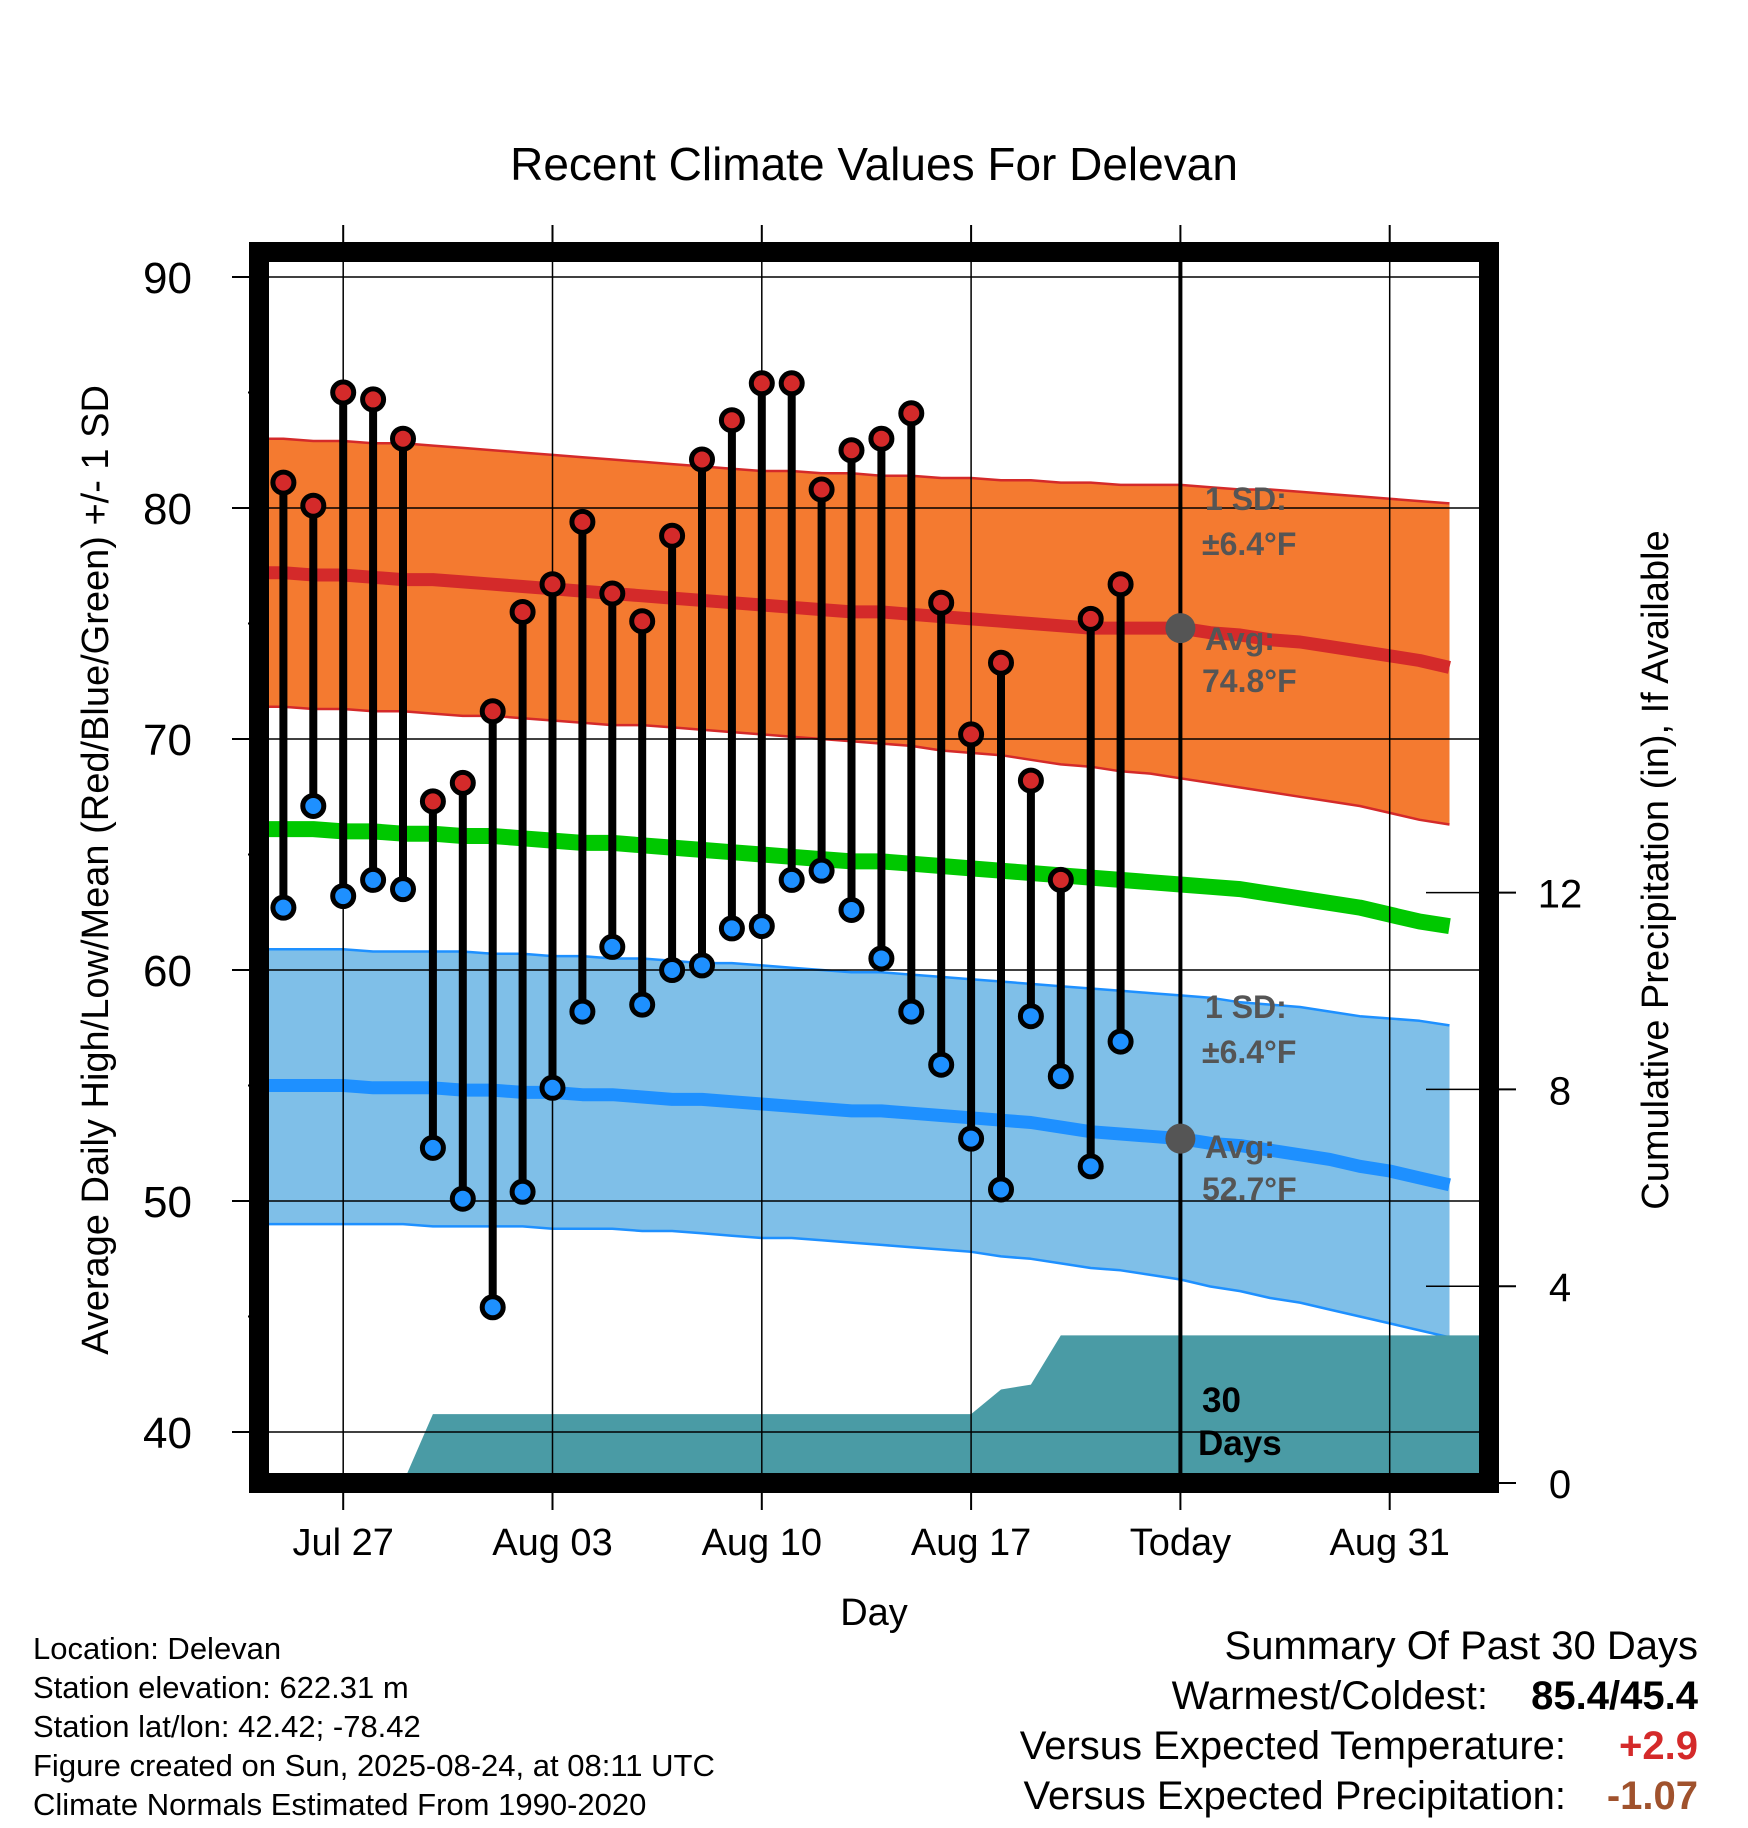 Image resolution: width=1748 pixels, height=1828 pixels. What do you see at coordinates (167, 1433) in the screenshot?
I see `y-tick-label: 40` at bounding box center [167, 1433].